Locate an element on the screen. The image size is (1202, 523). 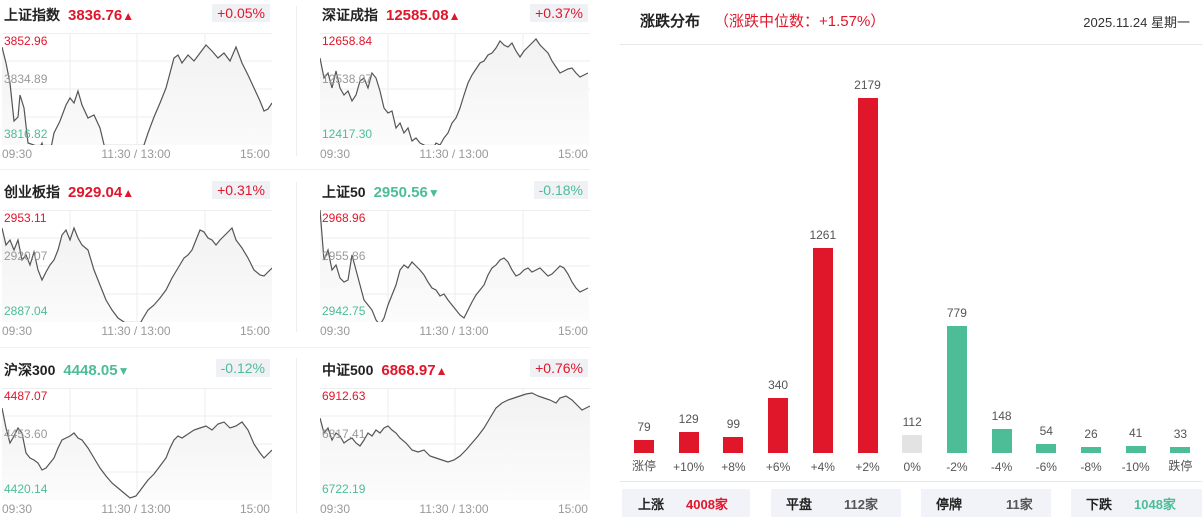
bar-category: +4% is located at coordinates (822, 467).